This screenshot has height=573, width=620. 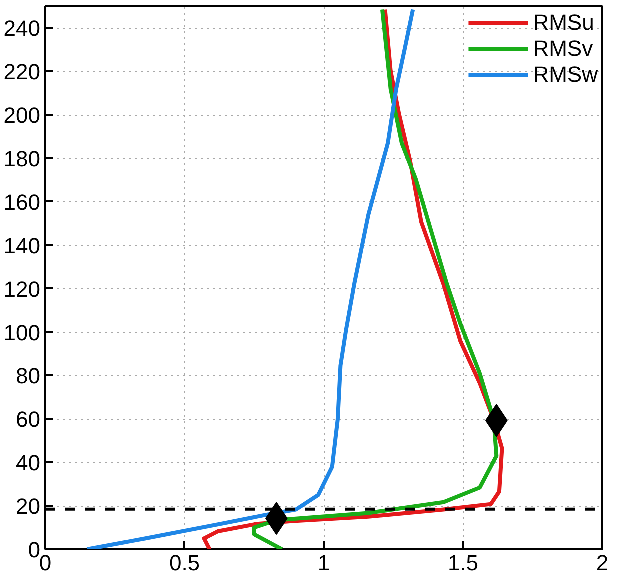 I want to click on legend-label: RMSw, so click(x=565, y=75).